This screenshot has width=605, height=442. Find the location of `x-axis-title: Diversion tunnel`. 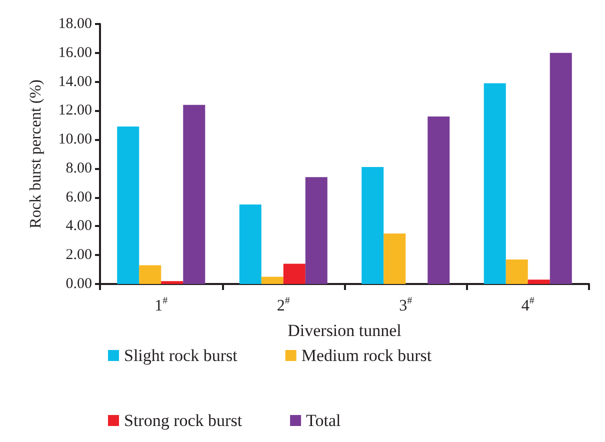

x-axis-title: Diversion tunnel is located at coordinates (345, 330).